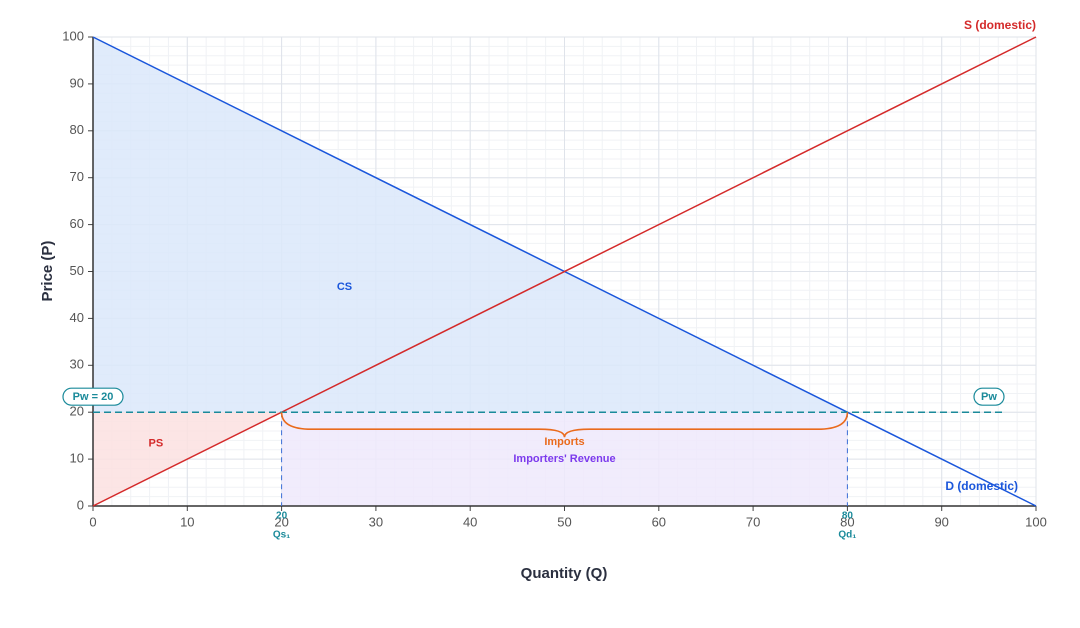 Image resolution: width=1080 pixels, height=628 pixels. What do you see at coordinates (77, 223) in the screenshot?
I see `y-tick-label: 60` at bounding box center [77, 223].